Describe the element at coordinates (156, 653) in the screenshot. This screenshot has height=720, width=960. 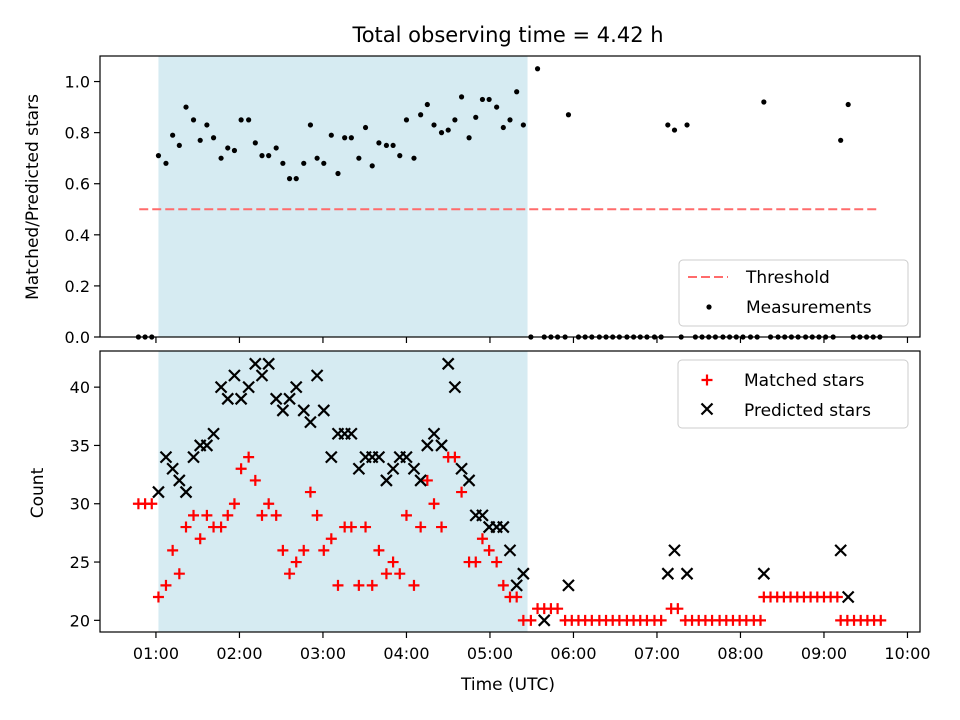
I see `x-tick-label: 01:00` at that location.